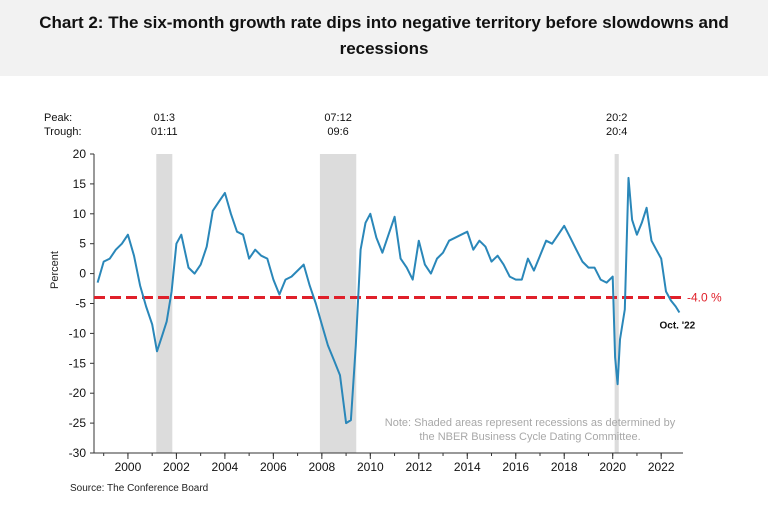  What do you see at coordinates (78, 363) in the screenshot?
I see `y-tick-label--15: -15` at bounding box center [78, 363].